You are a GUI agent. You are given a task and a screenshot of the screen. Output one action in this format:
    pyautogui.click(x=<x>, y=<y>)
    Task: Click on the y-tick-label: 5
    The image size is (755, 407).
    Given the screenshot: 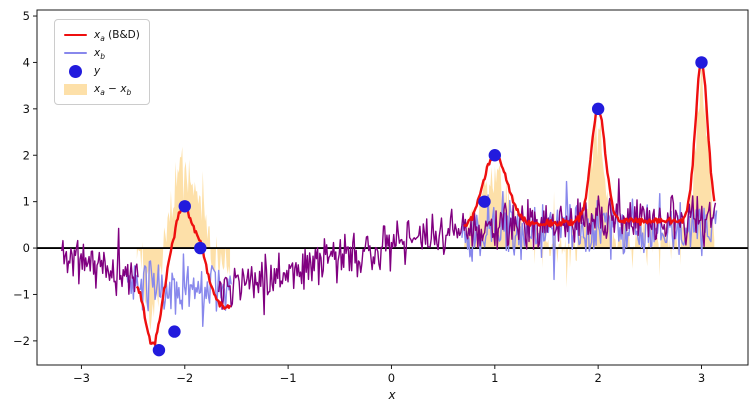 What is the action you would take?
    pyautogui.click(x=26, y=16)
    